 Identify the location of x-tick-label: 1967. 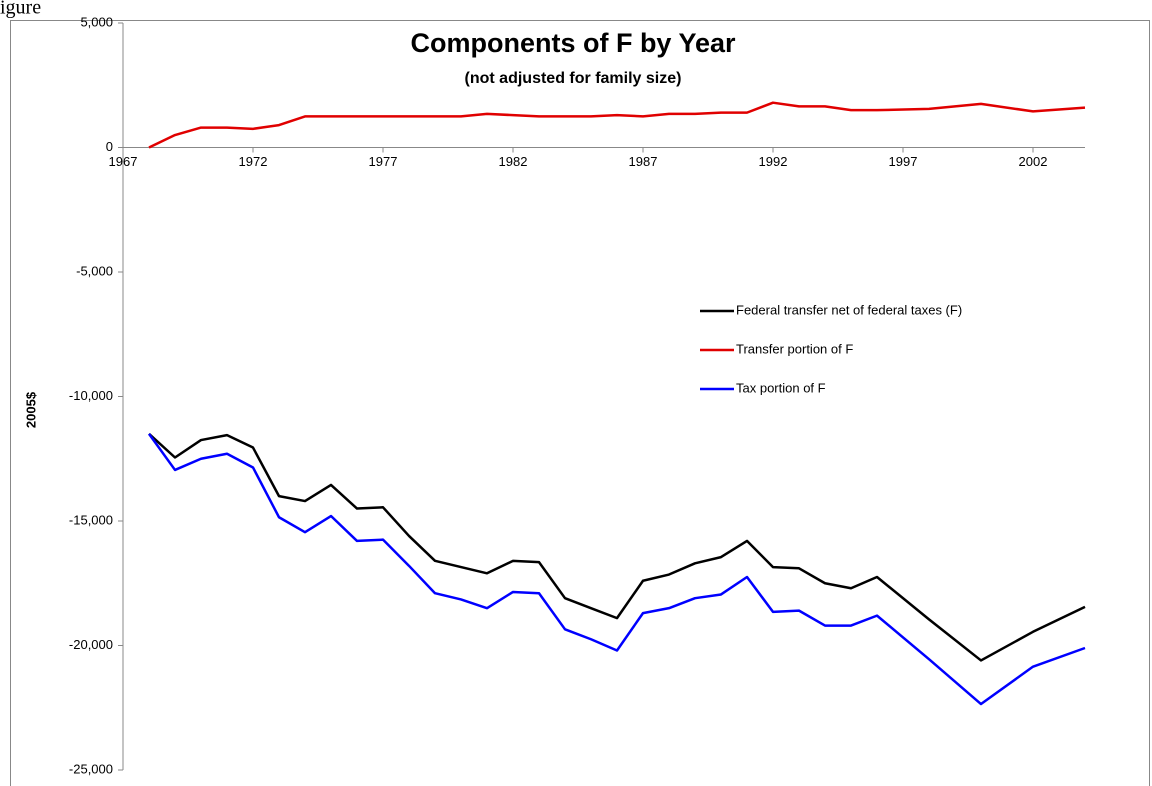
(123, 161).